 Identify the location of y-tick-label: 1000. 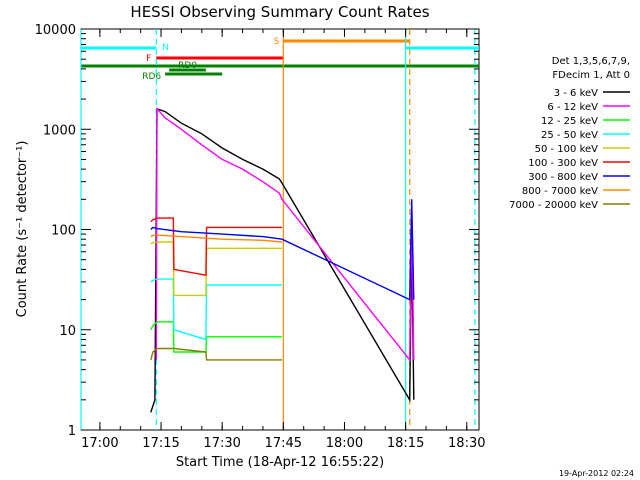
(59, 130).